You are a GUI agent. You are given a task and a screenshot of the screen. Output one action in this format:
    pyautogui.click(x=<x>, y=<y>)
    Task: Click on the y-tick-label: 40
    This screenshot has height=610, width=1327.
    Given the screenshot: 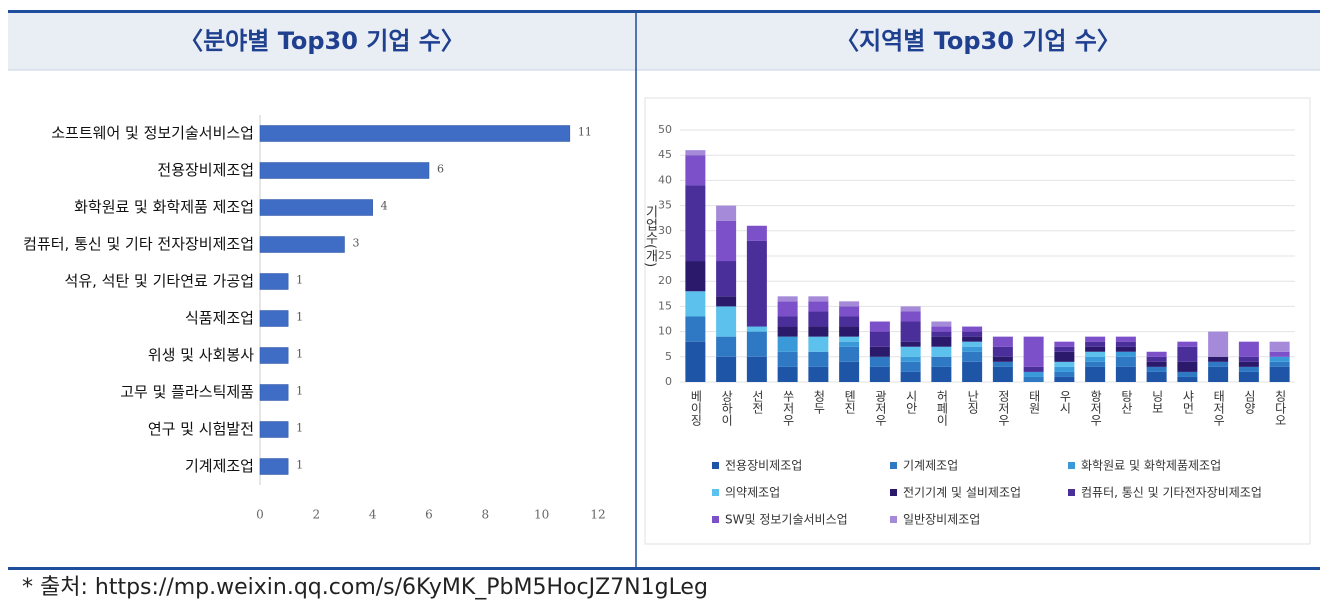 What is the action you would take?
    pyautogui.click(x=665, y=179)
    